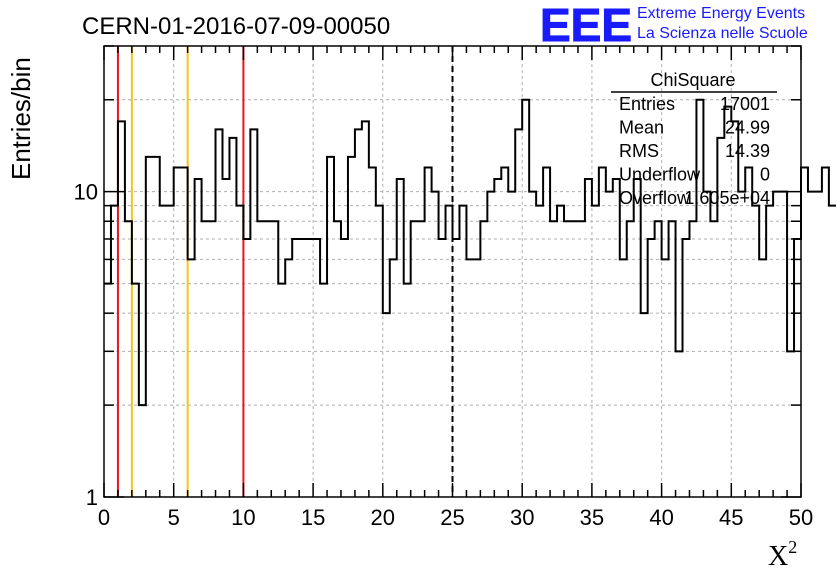 The image size is (836, 572). I want to click on x-tick-label: 45, so click(731, 517).